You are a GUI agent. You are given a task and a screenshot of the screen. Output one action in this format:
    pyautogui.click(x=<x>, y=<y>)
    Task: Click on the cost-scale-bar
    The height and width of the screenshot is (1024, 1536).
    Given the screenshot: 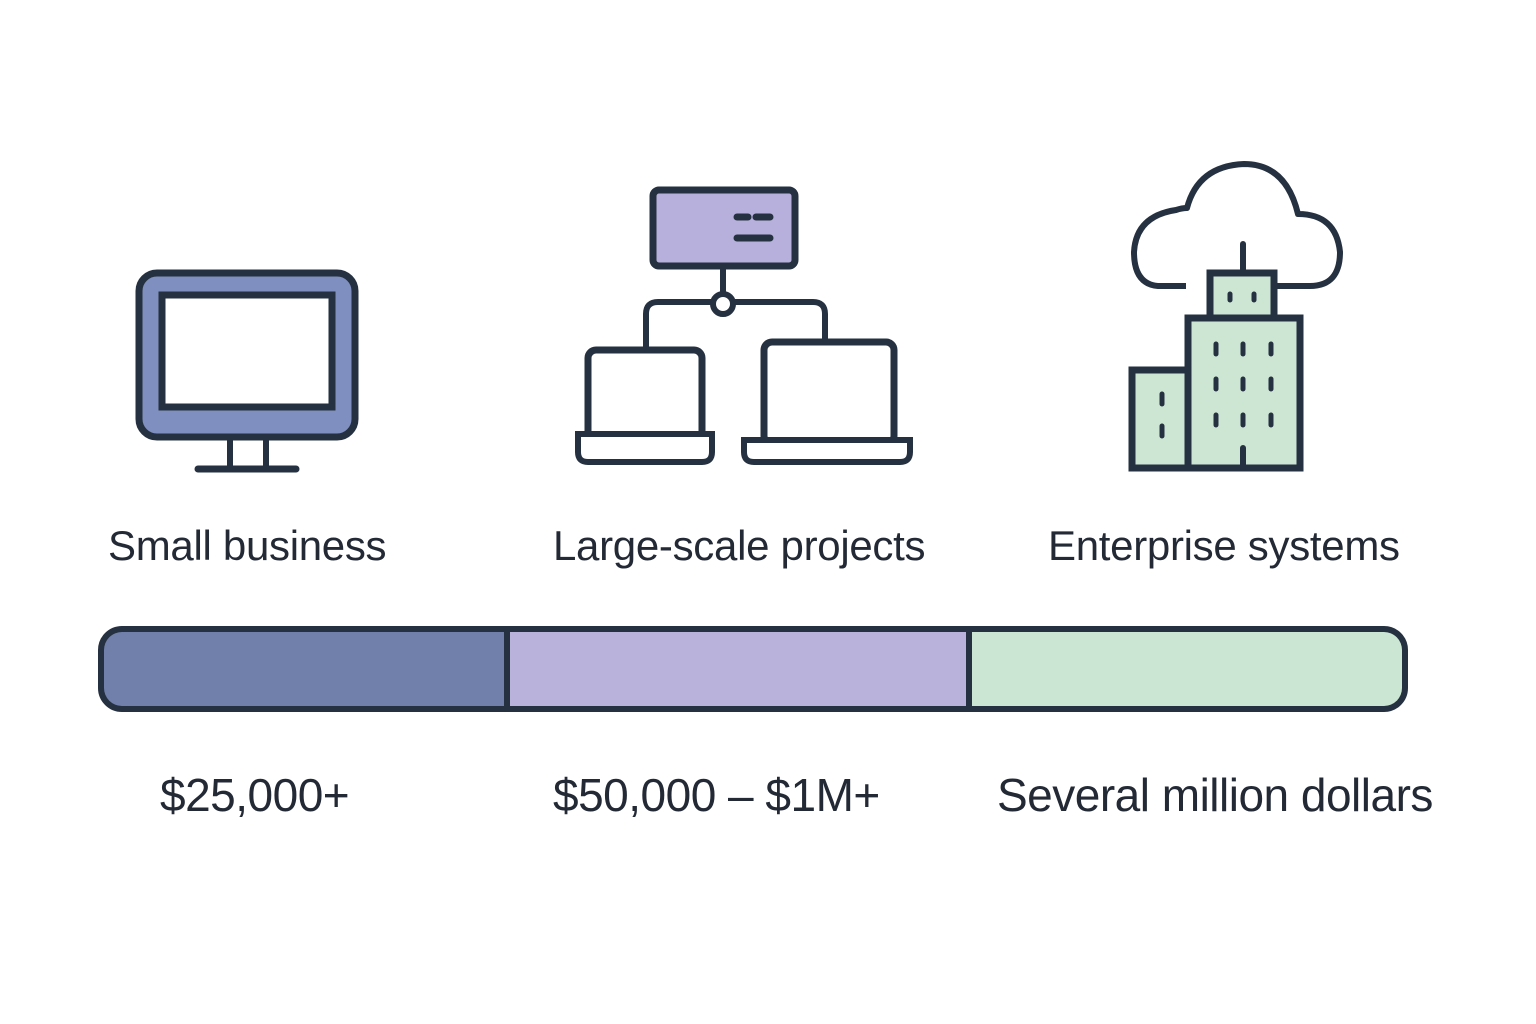 What is the action you would take?
    pyautogui.click(x=753, y=669)
    